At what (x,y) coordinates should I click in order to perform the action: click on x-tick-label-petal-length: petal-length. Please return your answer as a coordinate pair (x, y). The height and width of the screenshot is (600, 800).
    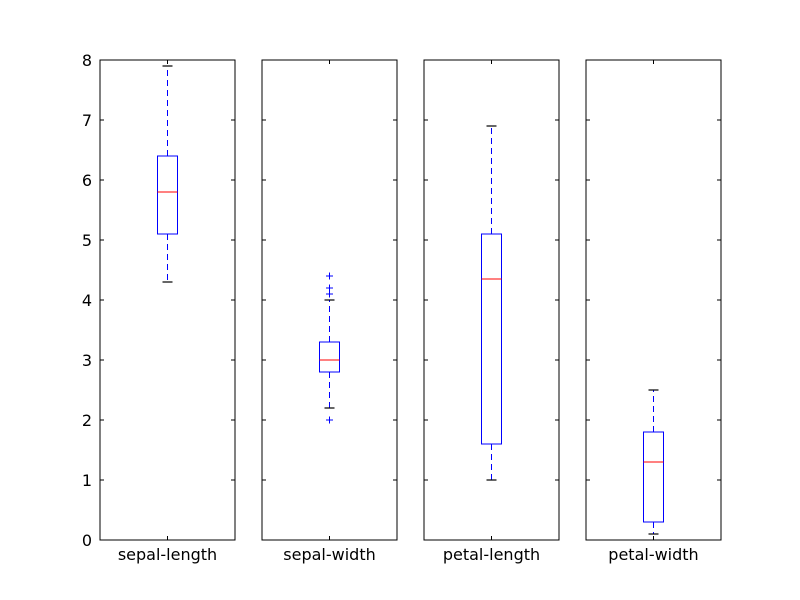
    Looking at the image, I should click on (491, 554).